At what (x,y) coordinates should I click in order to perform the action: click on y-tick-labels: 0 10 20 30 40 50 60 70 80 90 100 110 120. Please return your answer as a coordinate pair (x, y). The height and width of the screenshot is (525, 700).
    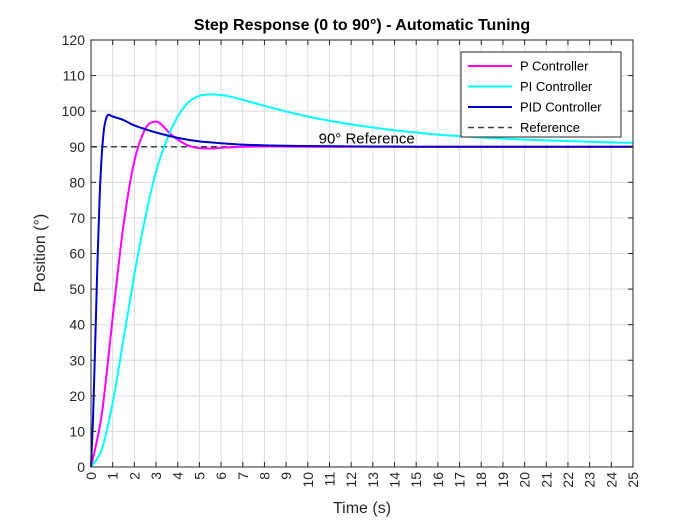
    Looking at the image, I should click on (74, 253).